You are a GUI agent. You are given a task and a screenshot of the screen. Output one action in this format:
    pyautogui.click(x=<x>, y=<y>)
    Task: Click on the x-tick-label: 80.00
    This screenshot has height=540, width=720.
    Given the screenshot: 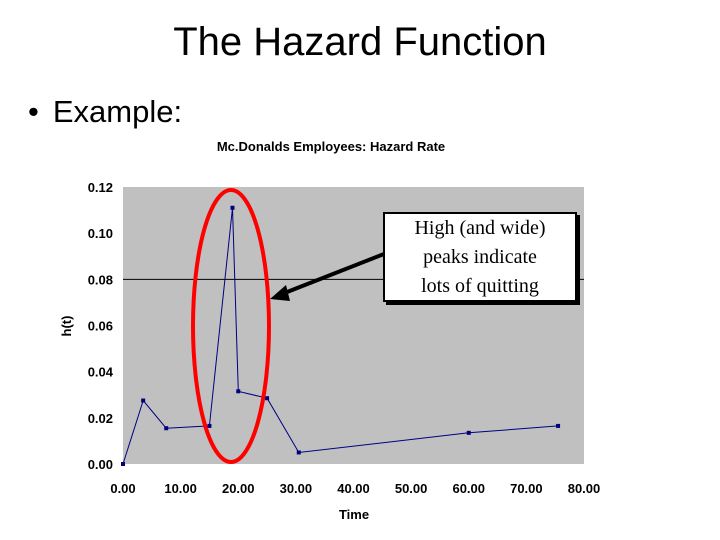 What is the action you would take?
    pyautogui.click(x=584, y=488)
    